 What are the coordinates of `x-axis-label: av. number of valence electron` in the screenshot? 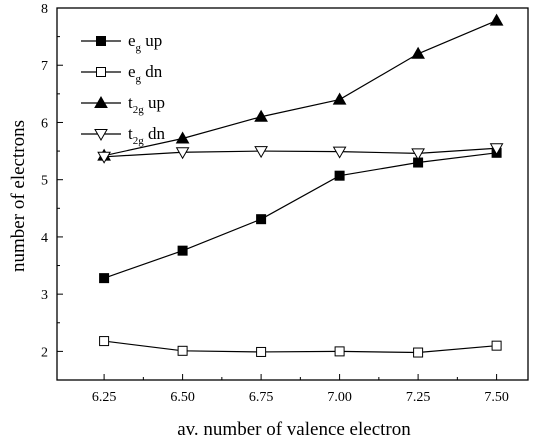 It's located at (294, 429).